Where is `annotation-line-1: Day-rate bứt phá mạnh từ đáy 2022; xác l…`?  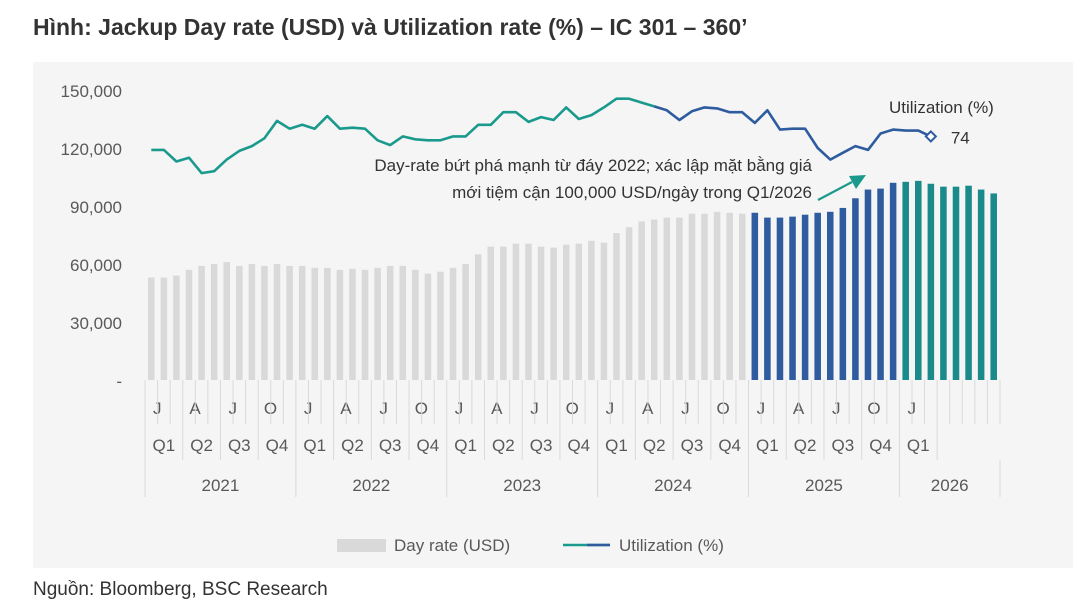 annotation-line-1: Day-rate bứt phá mạnh từ đáy 2022; xác l… is located at coordinates (593, 165).